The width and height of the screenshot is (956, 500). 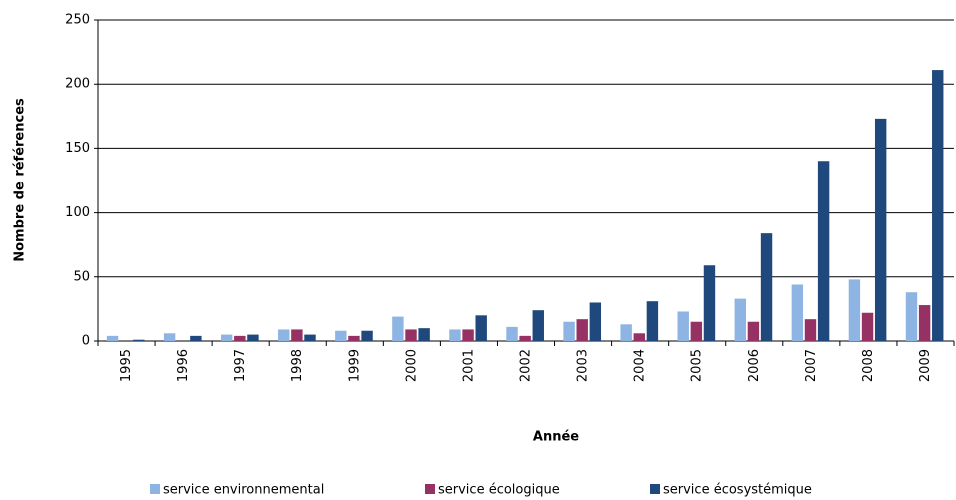 I want to click on x-tick-label: 2006, so click(x=754, y=365).